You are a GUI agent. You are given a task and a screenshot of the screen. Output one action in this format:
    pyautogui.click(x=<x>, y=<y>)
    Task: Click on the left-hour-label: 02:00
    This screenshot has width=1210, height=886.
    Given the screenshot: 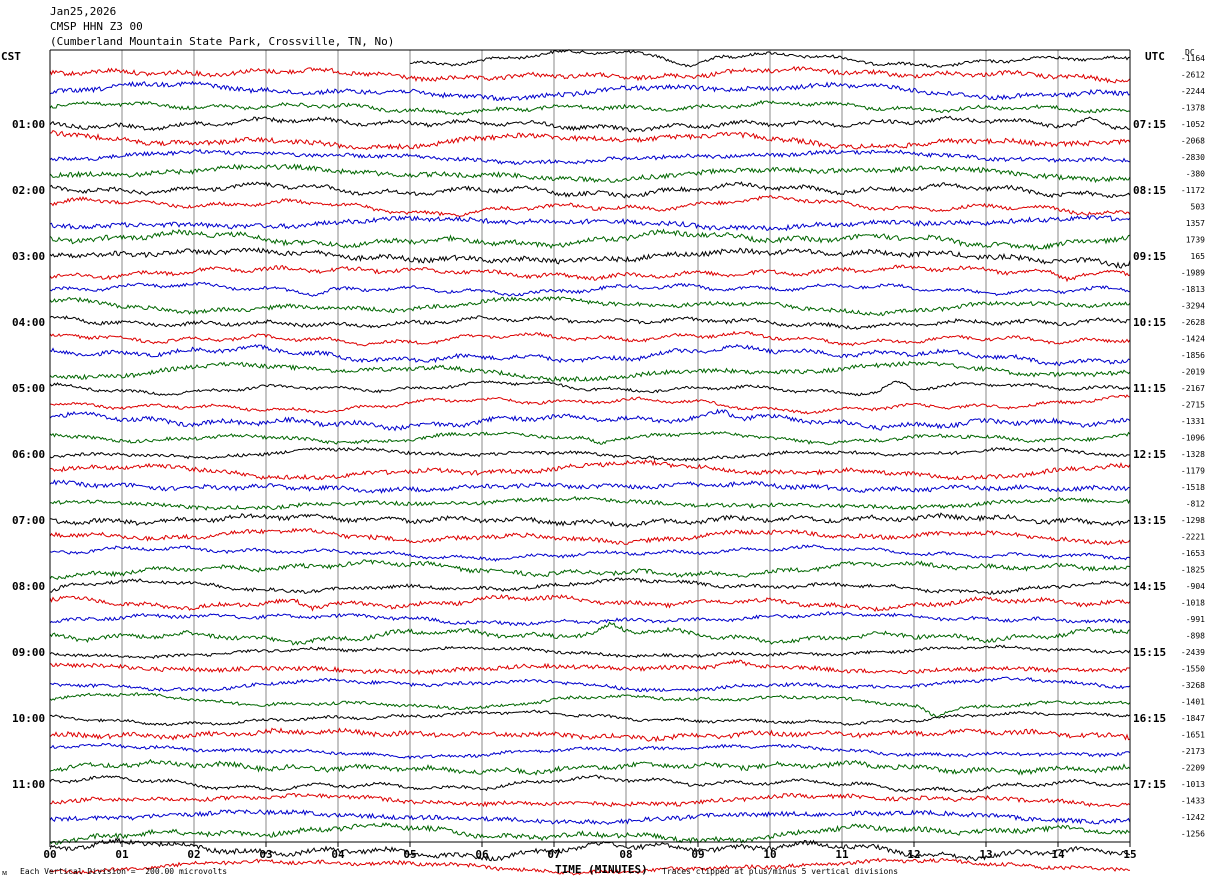 What is the action you would take?
    pyautogui.click(x=28, y=190)
    